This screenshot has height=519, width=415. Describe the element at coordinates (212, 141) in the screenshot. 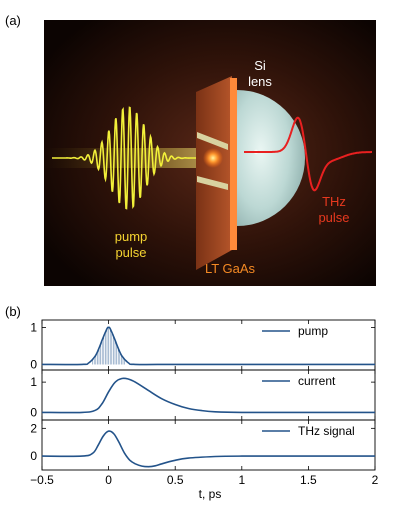

I see `electrode-top` at that location.